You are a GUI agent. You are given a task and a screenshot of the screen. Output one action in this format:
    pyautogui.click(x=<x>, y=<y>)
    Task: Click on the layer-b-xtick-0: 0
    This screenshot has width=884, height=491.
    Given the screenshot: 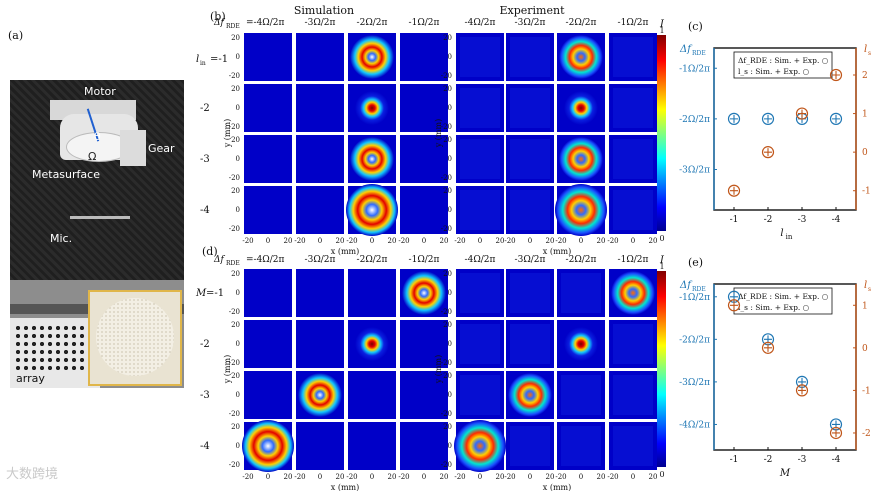 What is the action you would take?
    pyautogui.click(x=268, y=241)
    